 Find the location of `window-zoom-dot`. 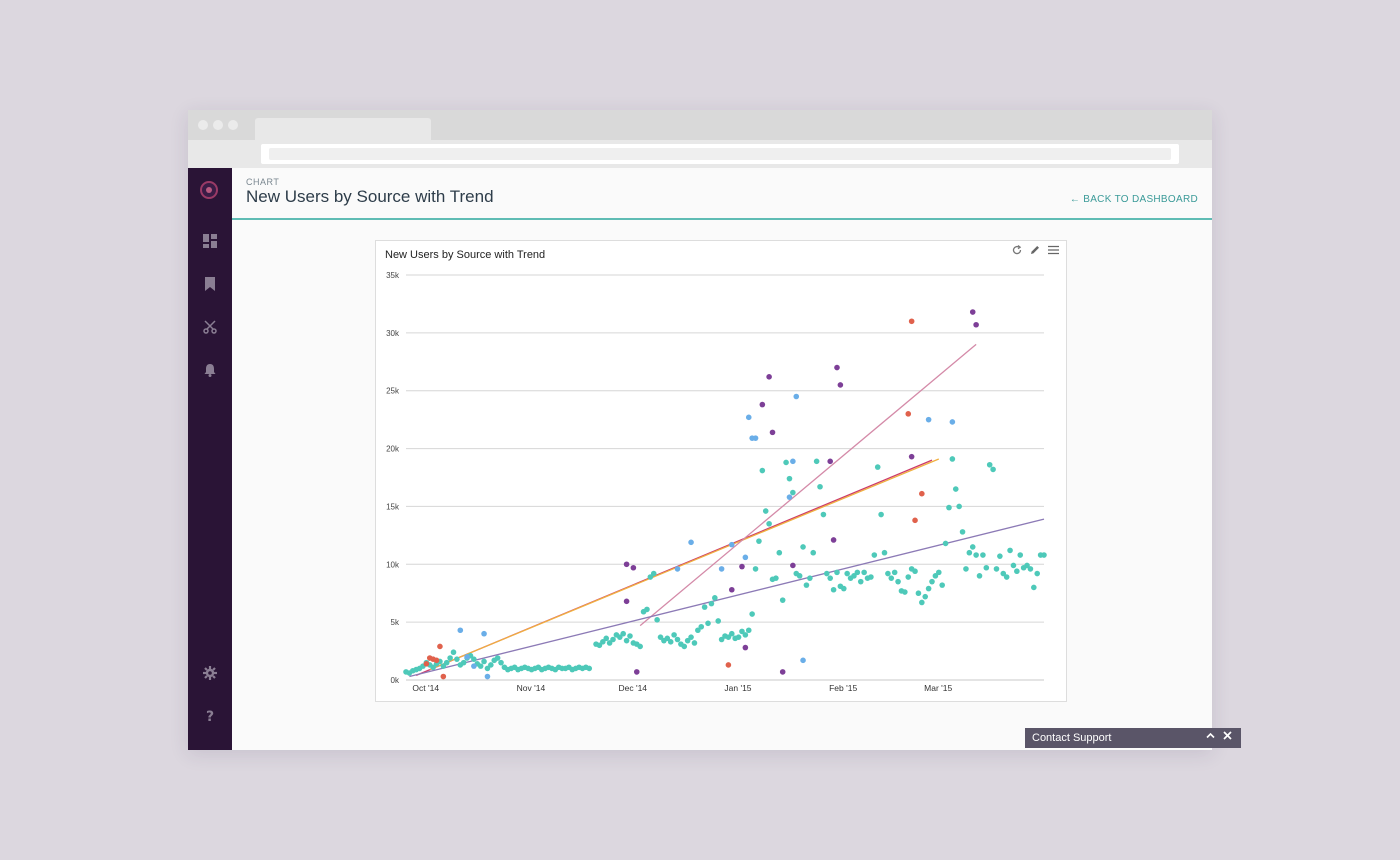

window-zoom-dot is located at coordinates (233, 125).